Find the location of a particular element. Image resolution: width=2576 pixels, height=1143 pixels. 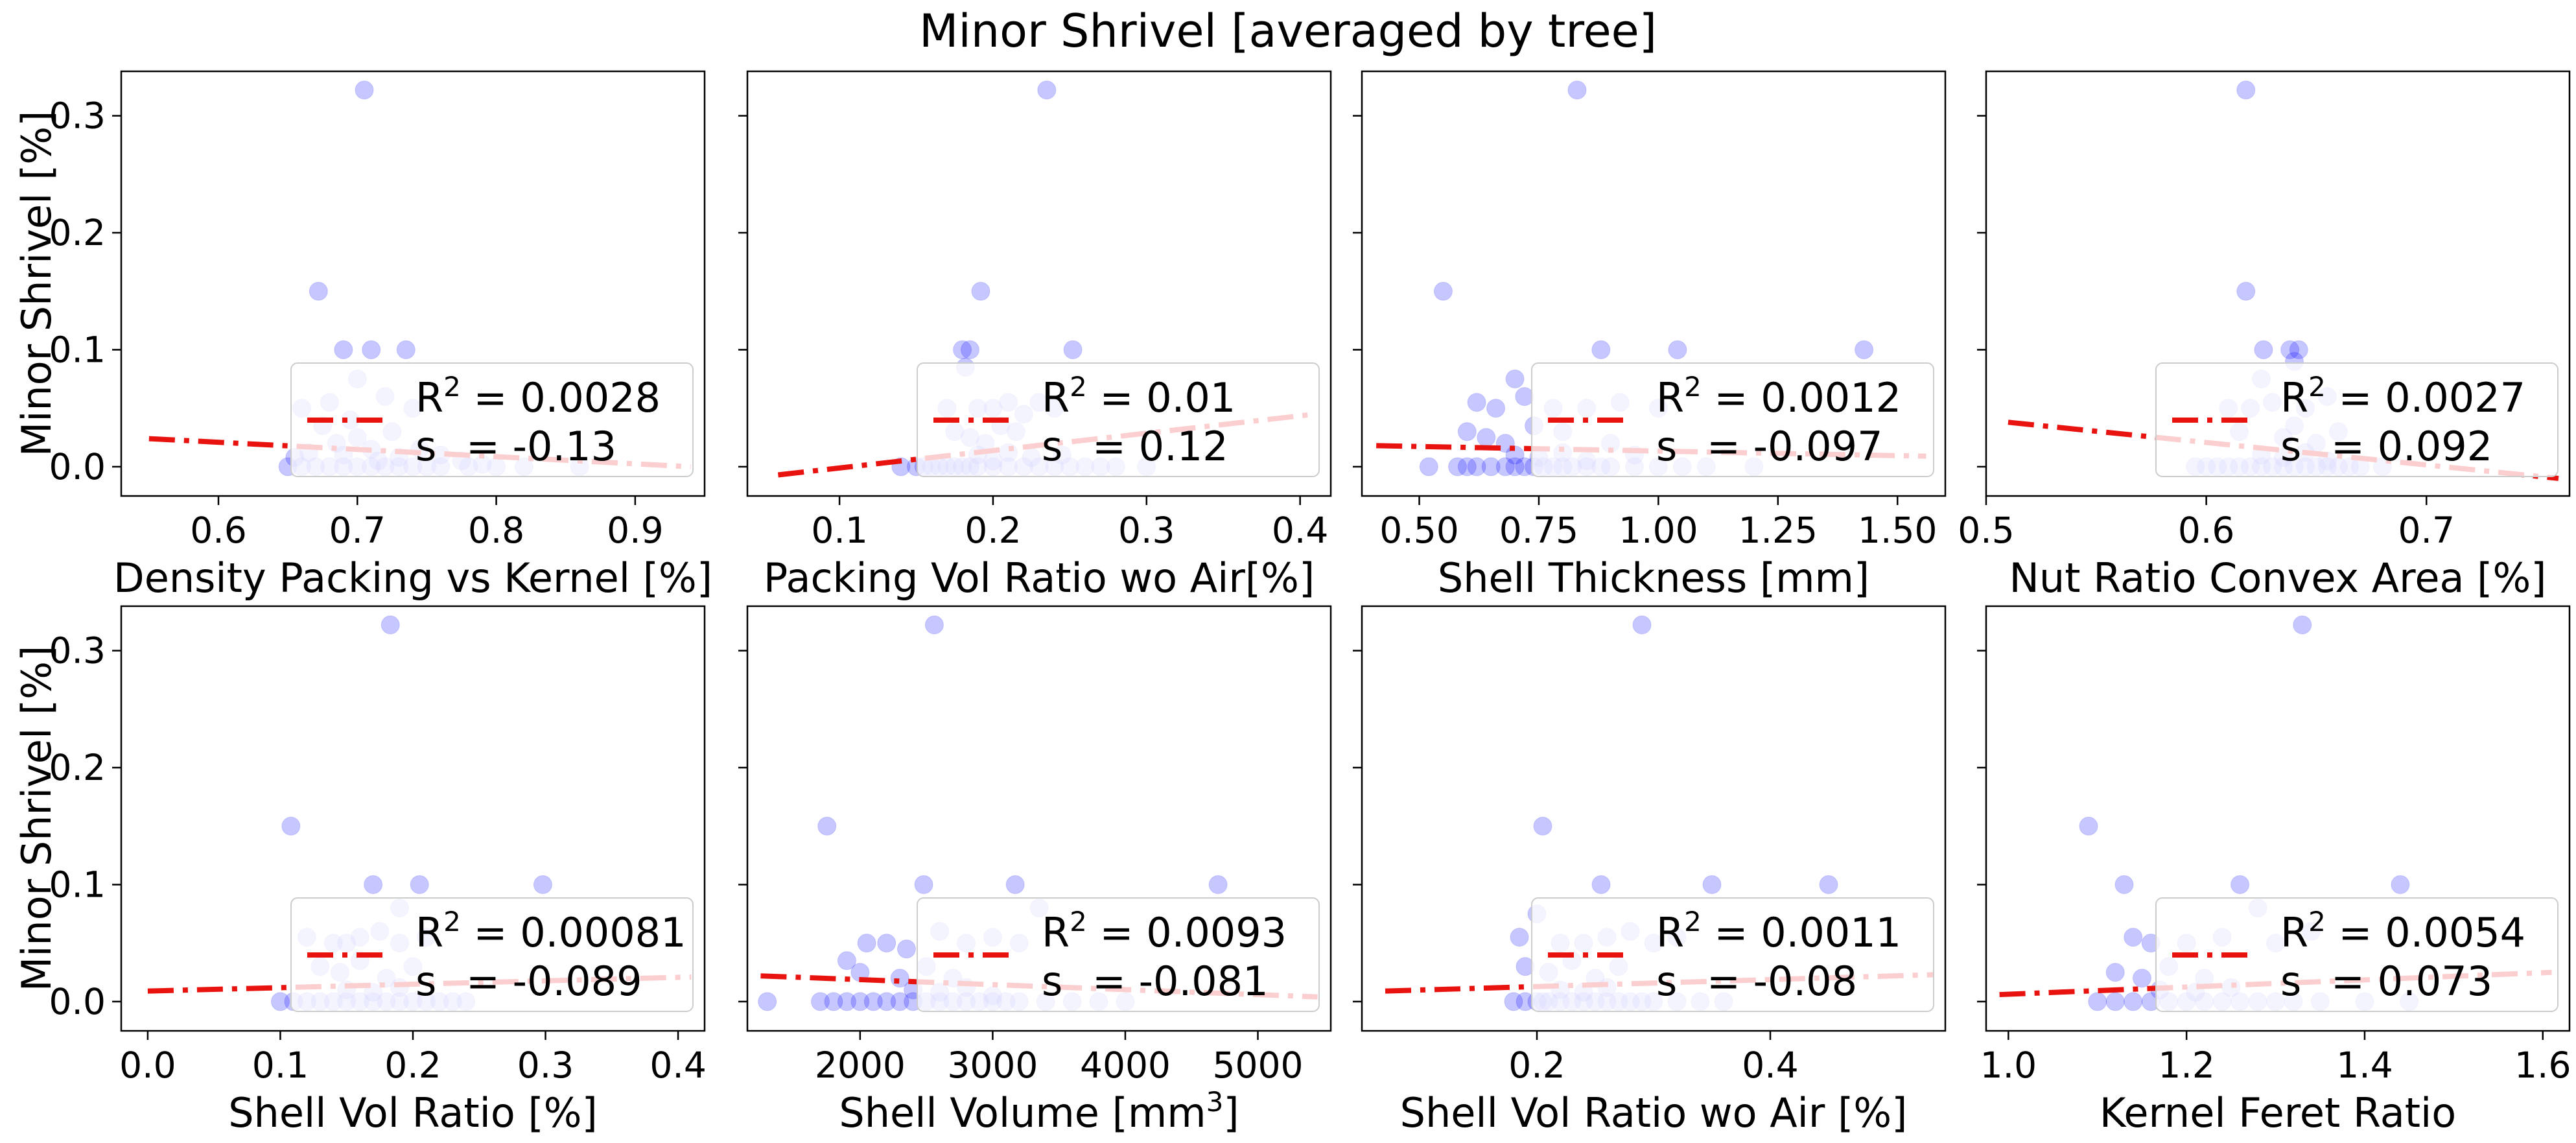

x-axis-label: Density Packing vs Kernel [%] is located at coordinates (412, 578).